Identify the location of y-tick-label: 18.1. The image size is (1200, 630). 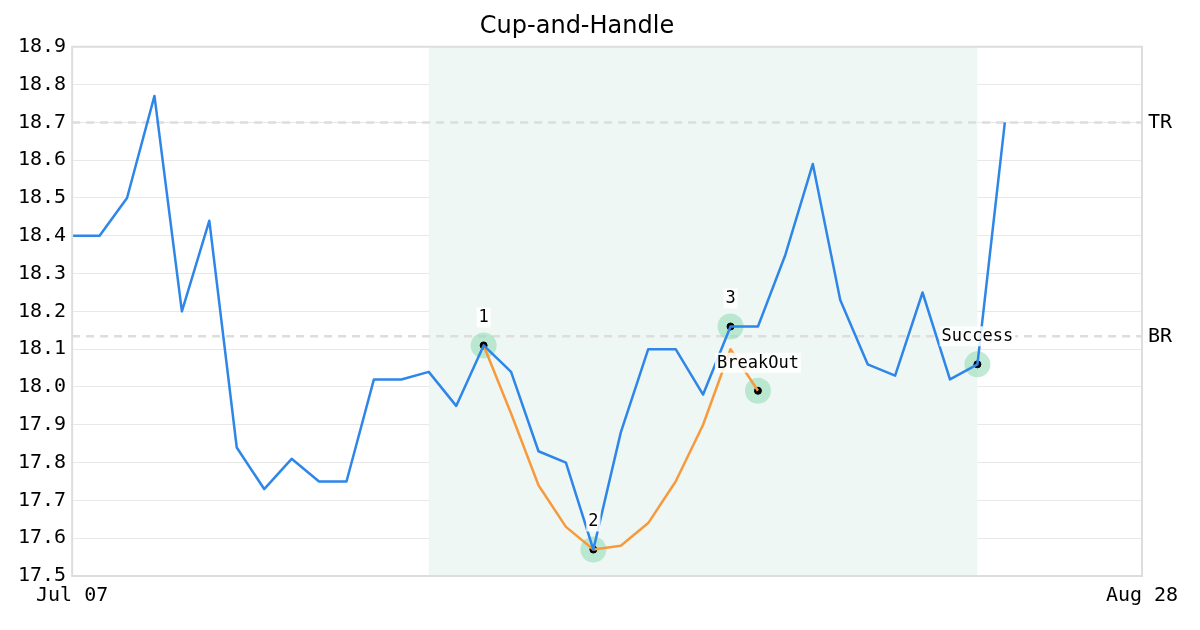
(42, 347).